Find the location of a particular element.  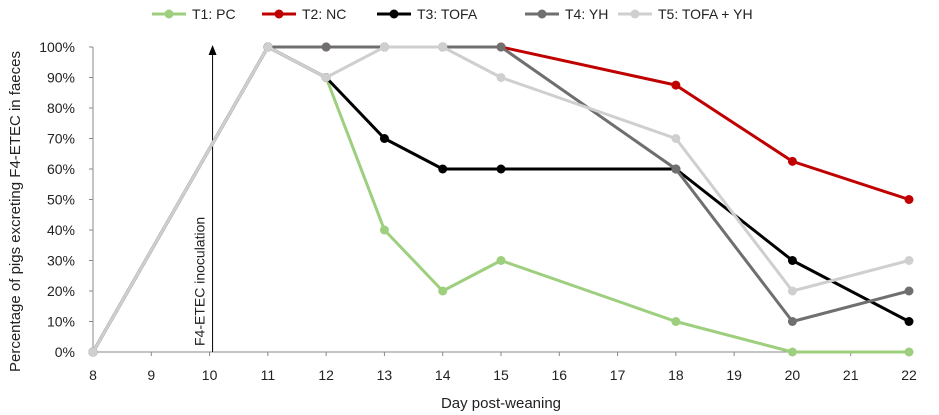

y-tick-label: 60% is located at coordinates (61, 169).